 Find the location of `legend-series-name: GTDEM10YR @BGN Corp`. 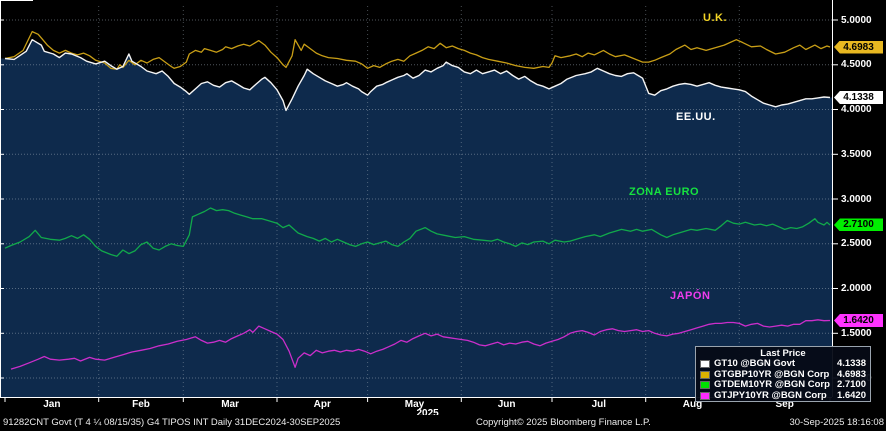

legend-series-name: GTDEM10YR @BGN Corp is located at coordinates (772, 384).